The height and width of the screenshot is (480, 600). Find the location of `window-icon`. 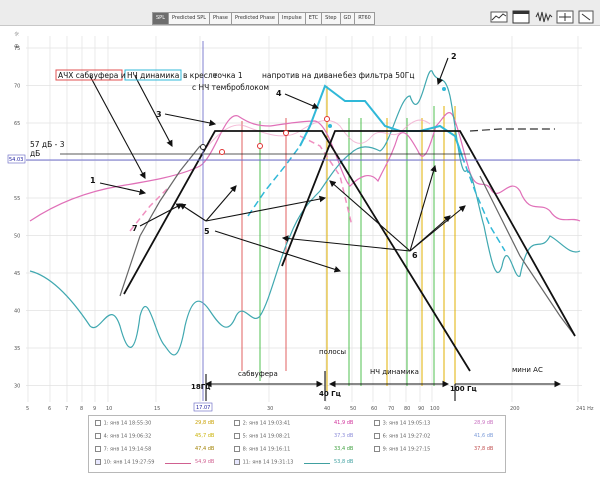

window-icon is located at coordinates (521, 17).